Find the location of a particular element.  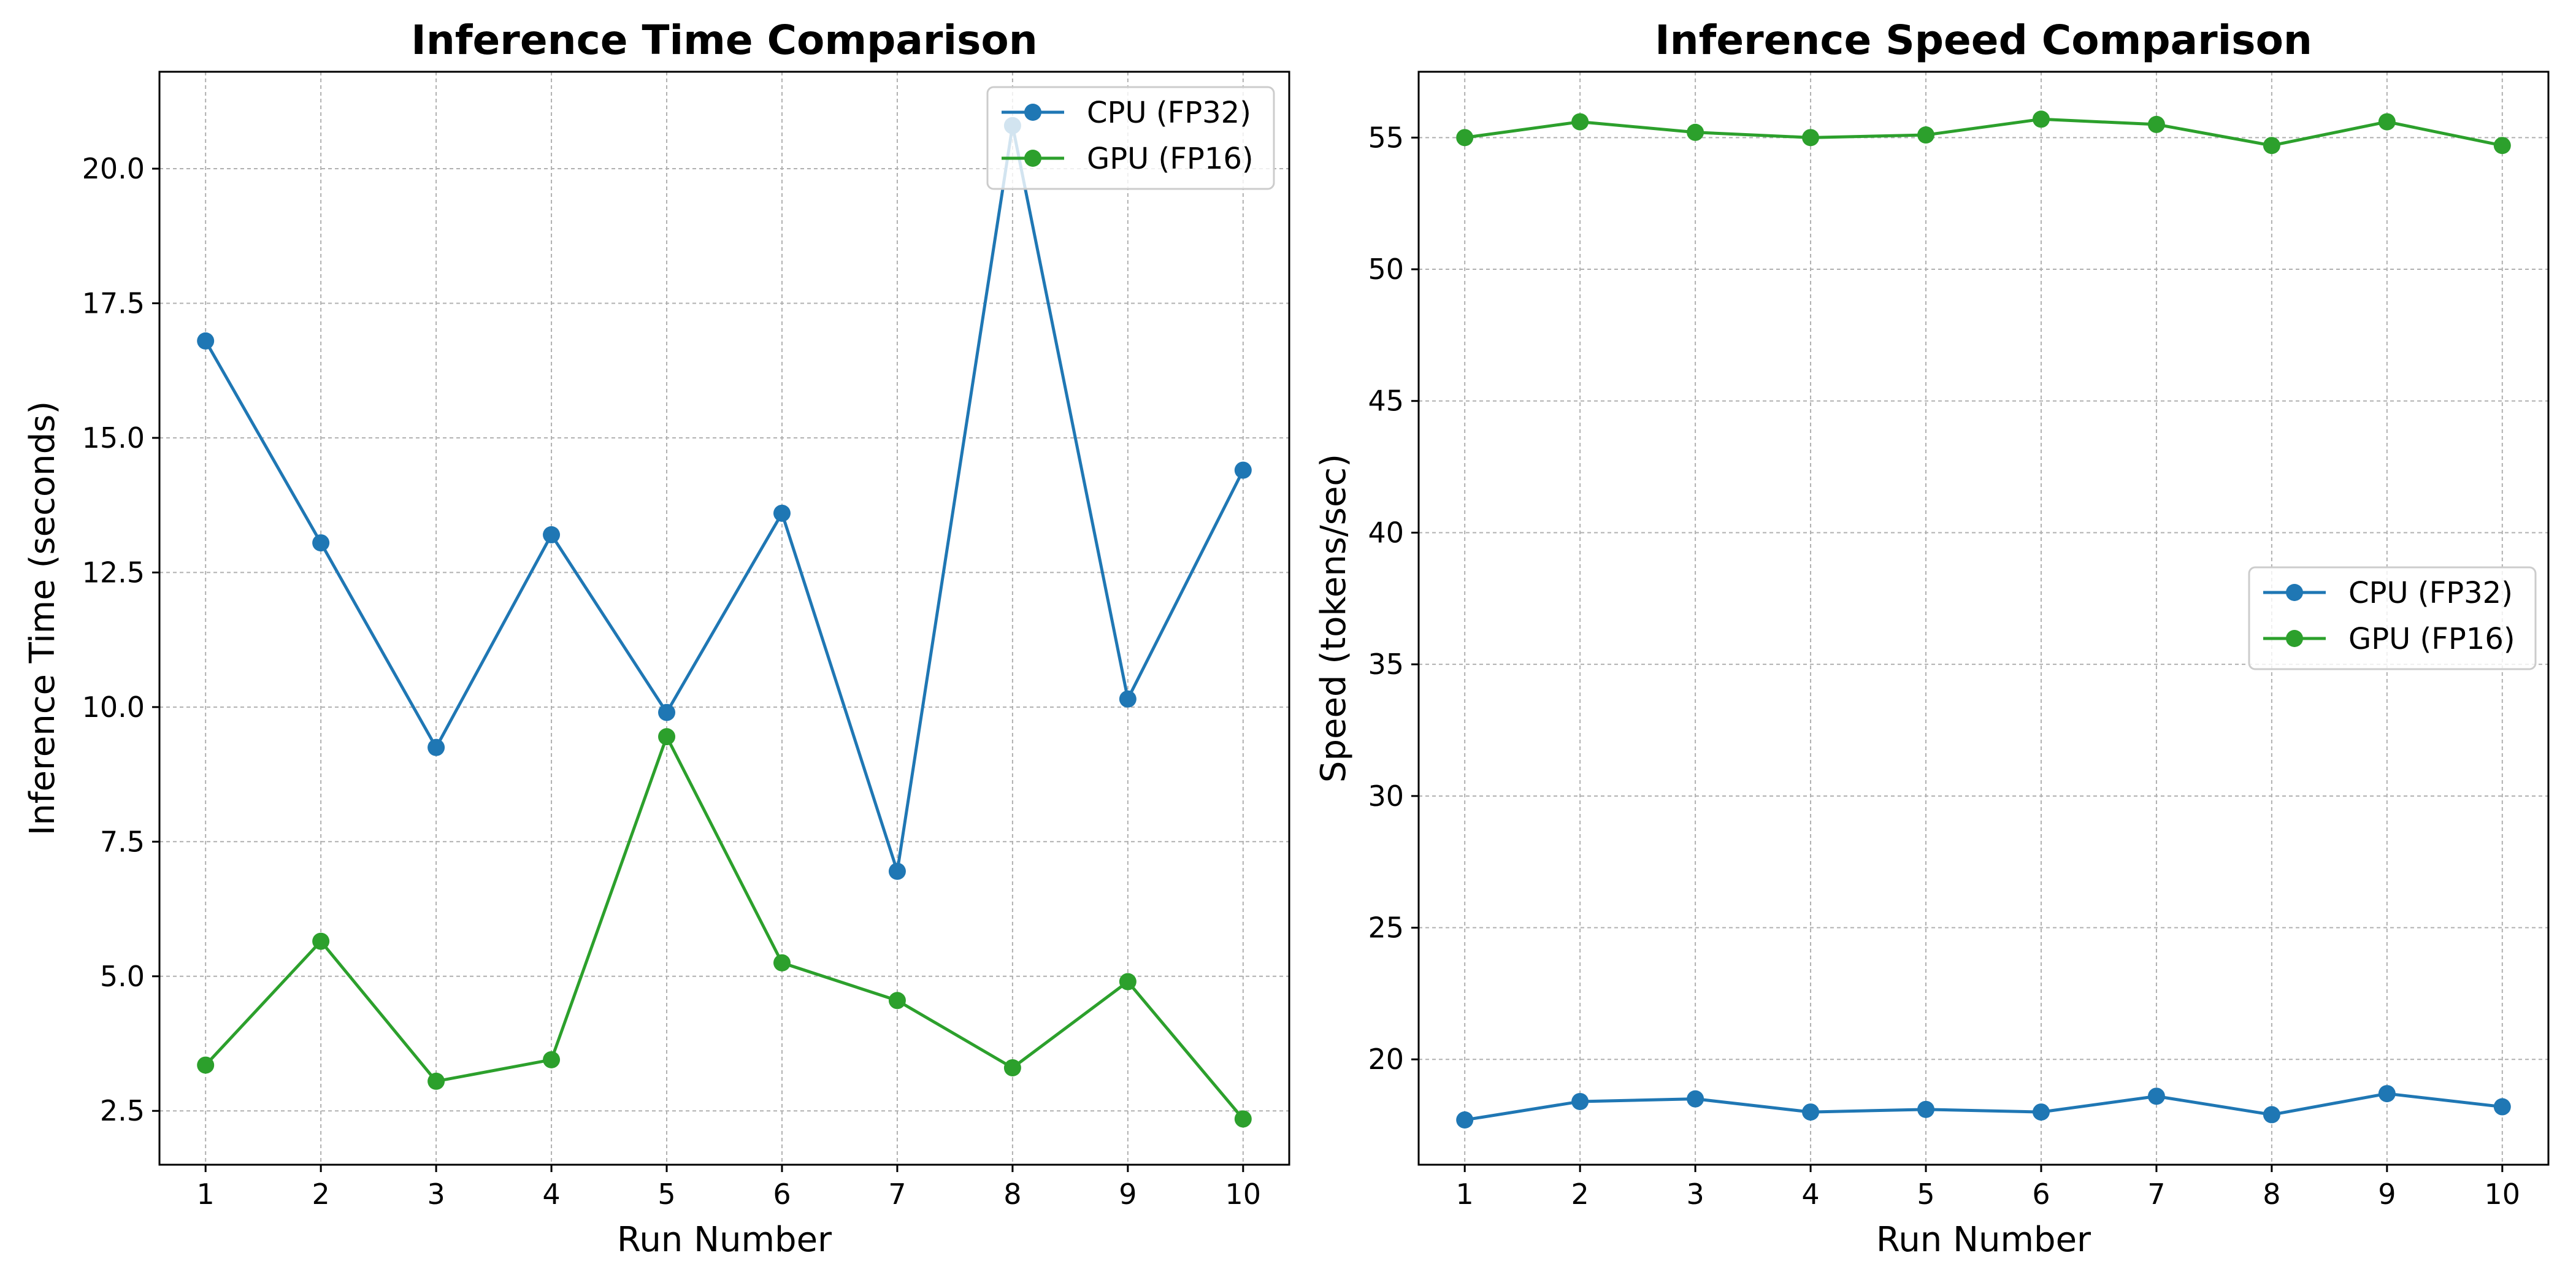

y-tick-label: 20.0 is located at coordinates (113, 168).